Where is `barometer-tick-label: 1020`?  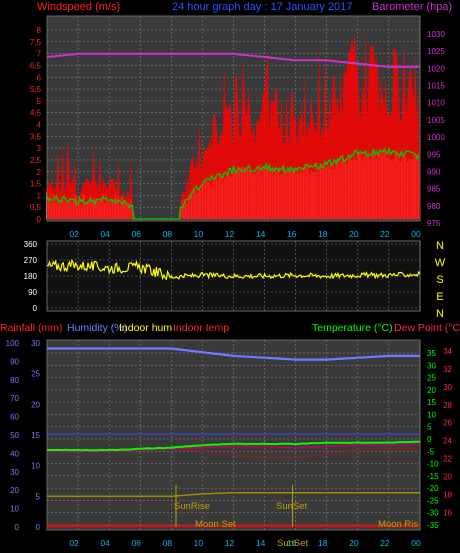 barometer-tick-label: 1020 is located at coordinates (436, 68).